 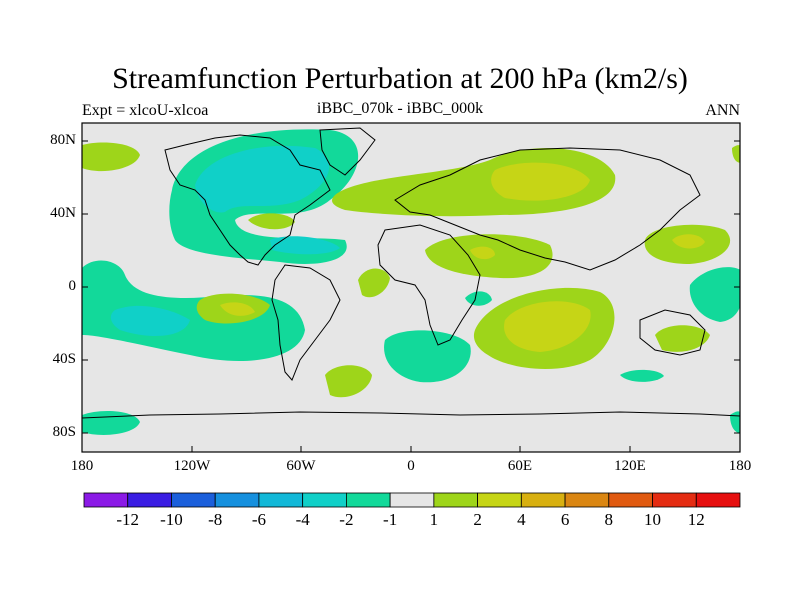 I want to click on contour-gulf-pos2, so click(x=271, y=221).